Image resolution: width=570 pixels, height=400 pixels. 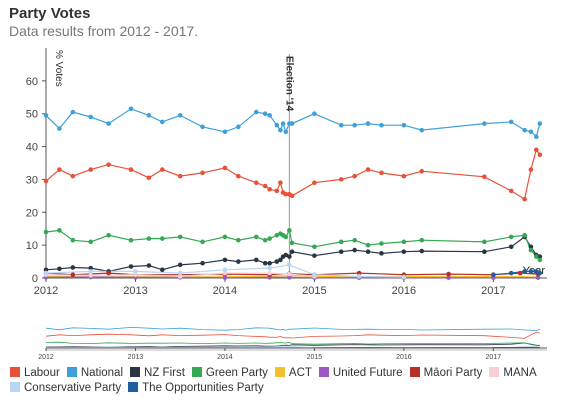 I want to click on legend-item: Labour, so click(x=35, y=373).